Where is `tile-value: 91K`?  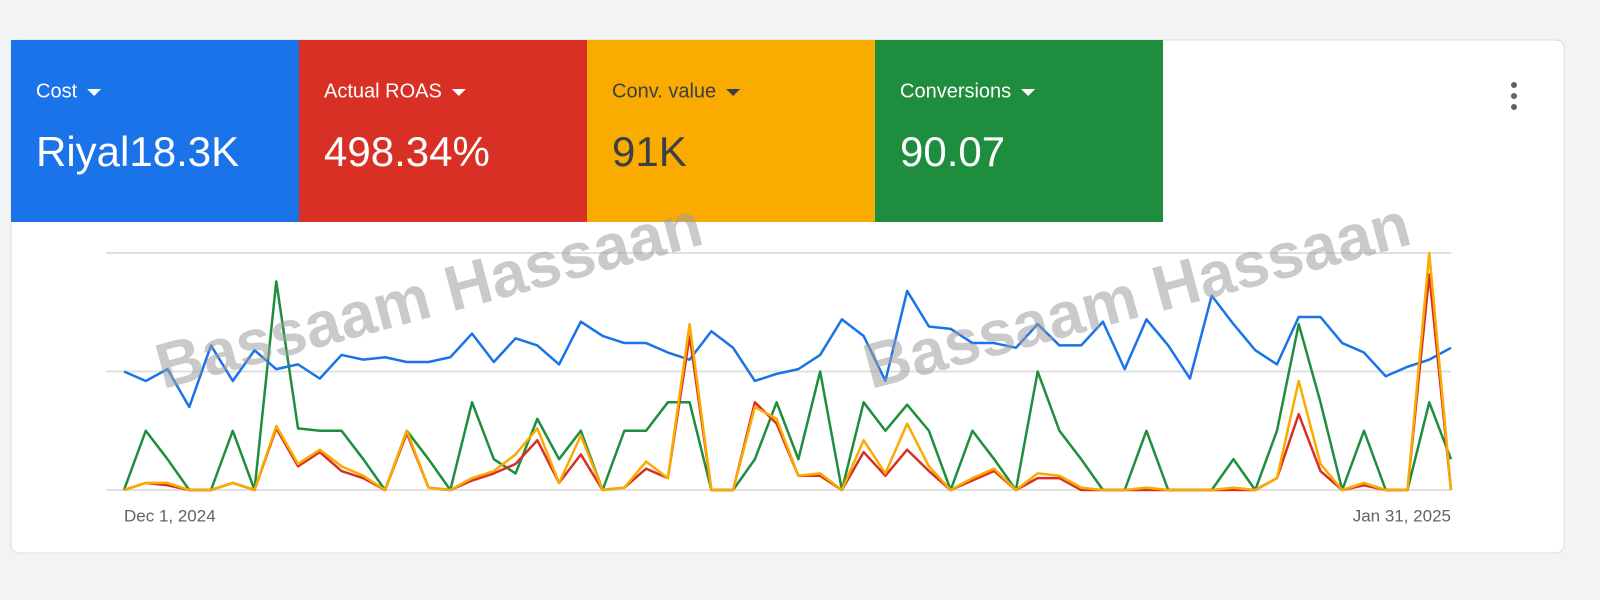
tile-value: 91K is located at coordinates (649, 151).